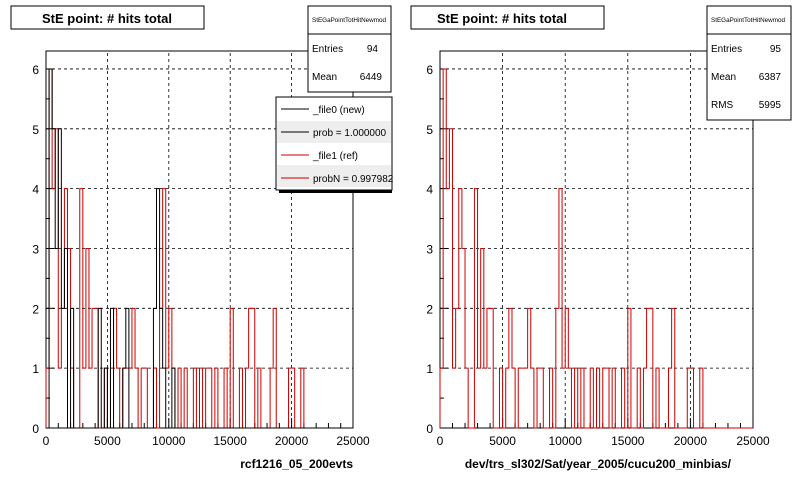 The height and width of the screenshot is (480, 800). I want to click on left-title: StE point: # hits total, so click(107, 18).